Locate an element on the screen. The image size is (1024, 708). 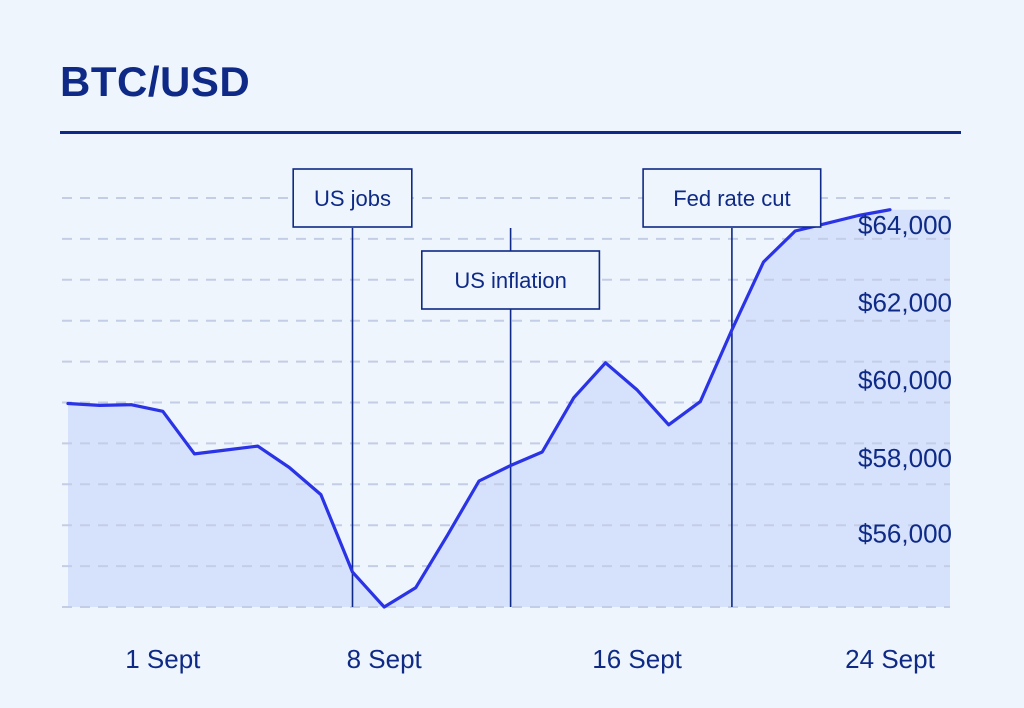
annotation-label: Fed rate cut is located at coordinates (731, 198).